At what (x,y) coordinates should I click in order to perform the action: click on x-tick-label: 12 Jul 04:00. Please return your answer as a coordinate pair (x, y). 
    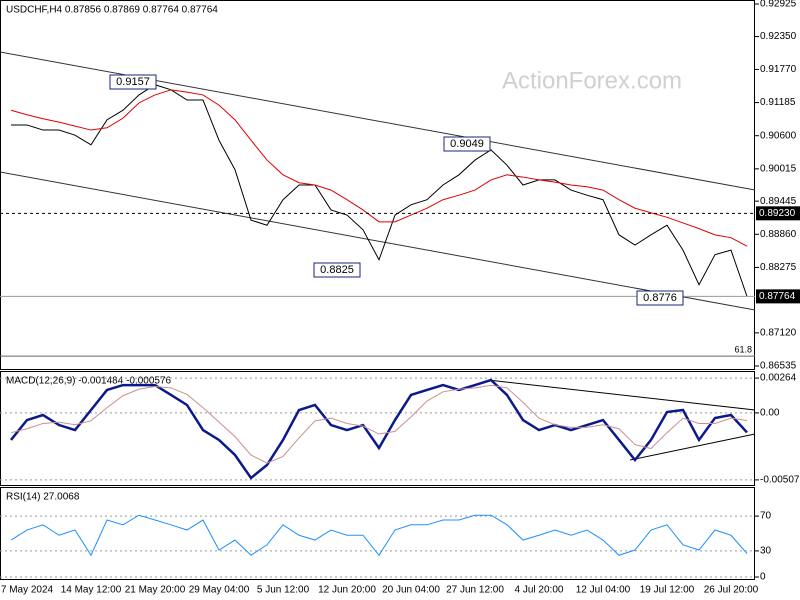
    Looking at the image, I should click on (603, 590).